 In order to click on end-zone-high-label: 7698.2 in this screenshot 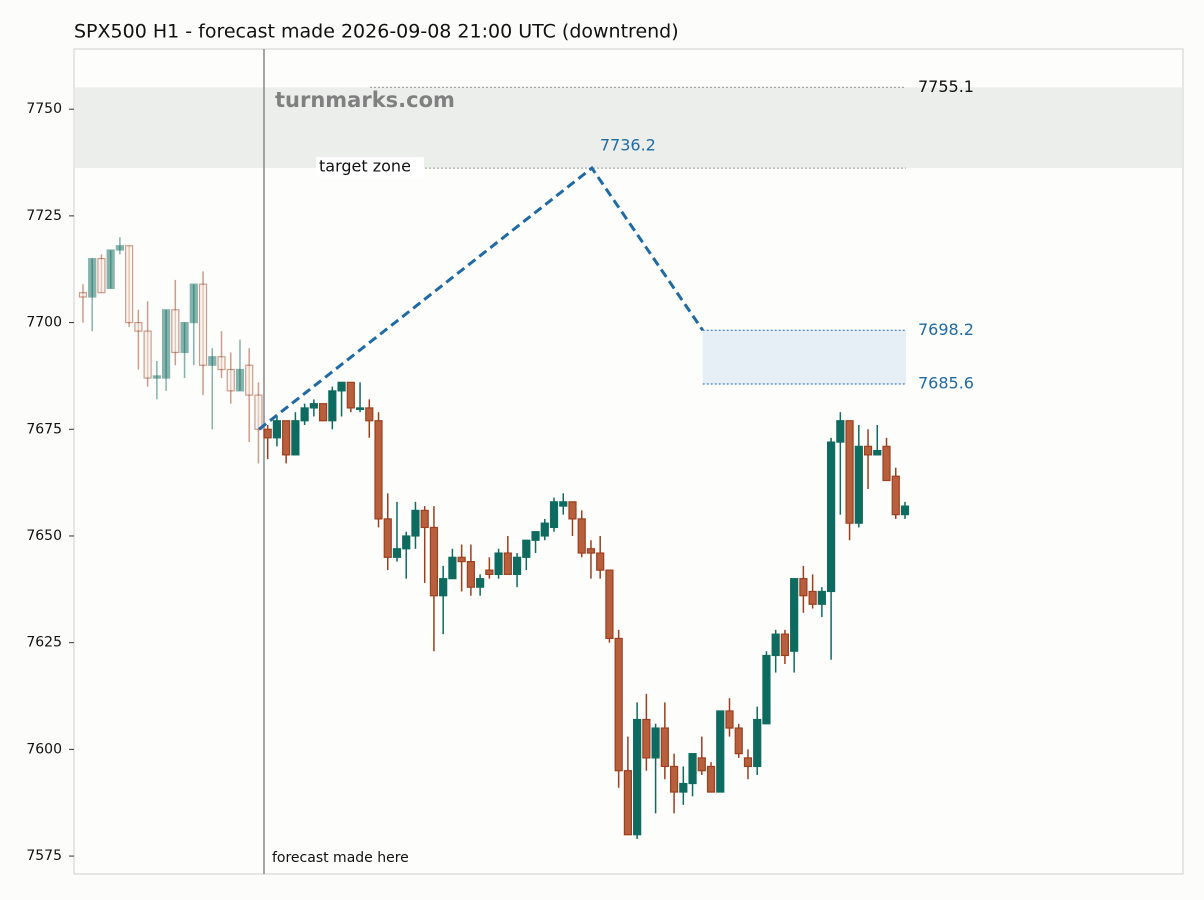, I will do `click(946, 329)`.